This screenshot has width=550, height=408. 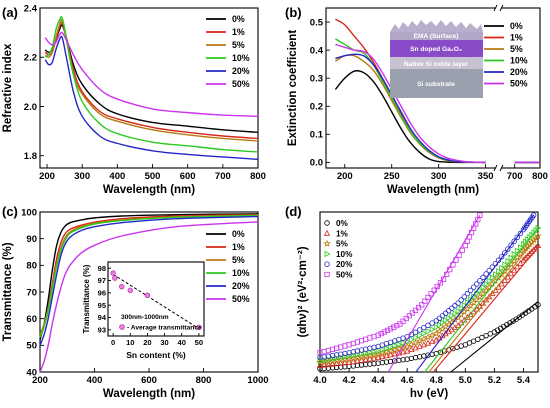 I want to click on d-legend-label: 50%, so click(x=344, y=275).